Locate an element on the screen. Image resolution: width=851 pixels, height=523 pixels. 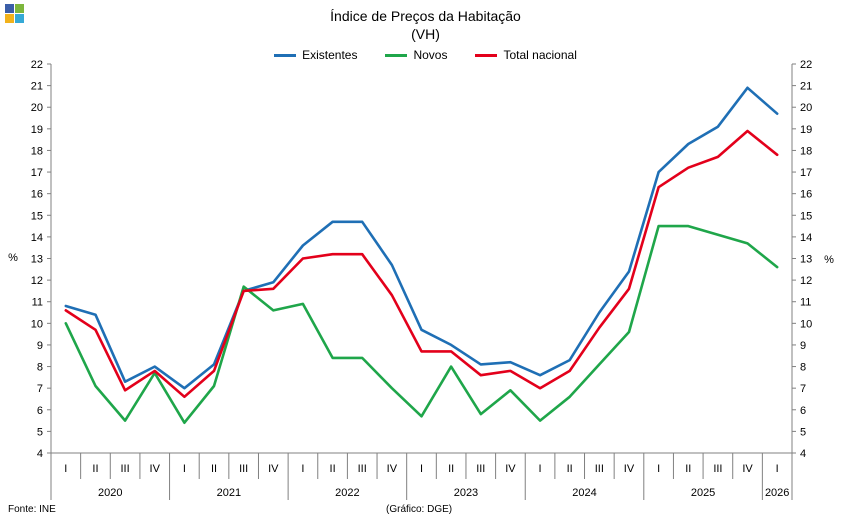
year-label: 2025 is located at coordinates (703, 493).